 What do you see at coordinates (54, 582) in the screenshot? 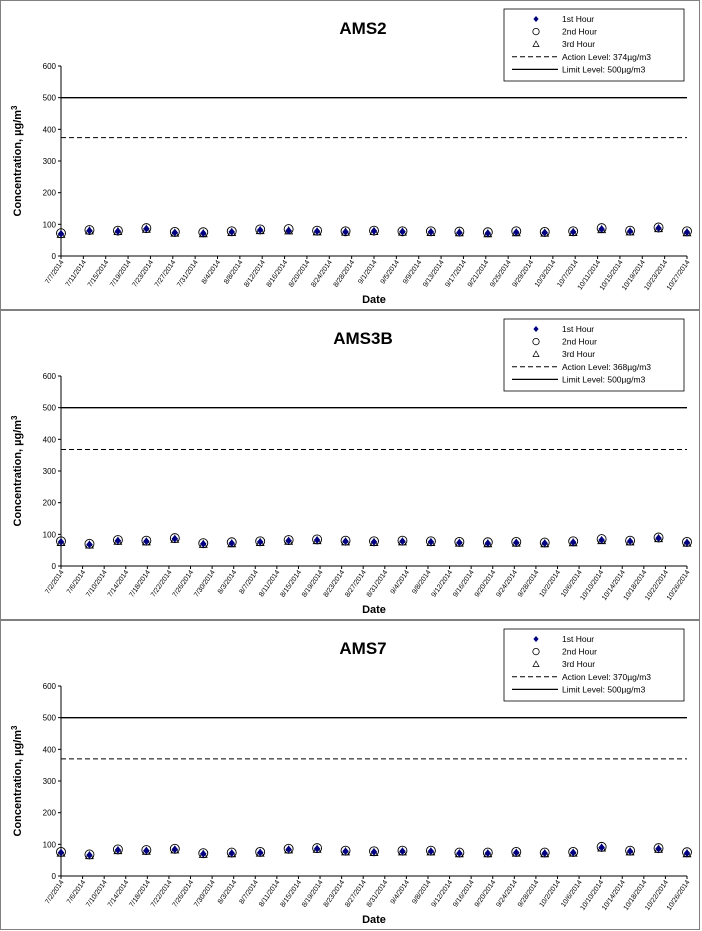
I see `x-tick-label: 7/2/2014` at bounding box center [54, 582].